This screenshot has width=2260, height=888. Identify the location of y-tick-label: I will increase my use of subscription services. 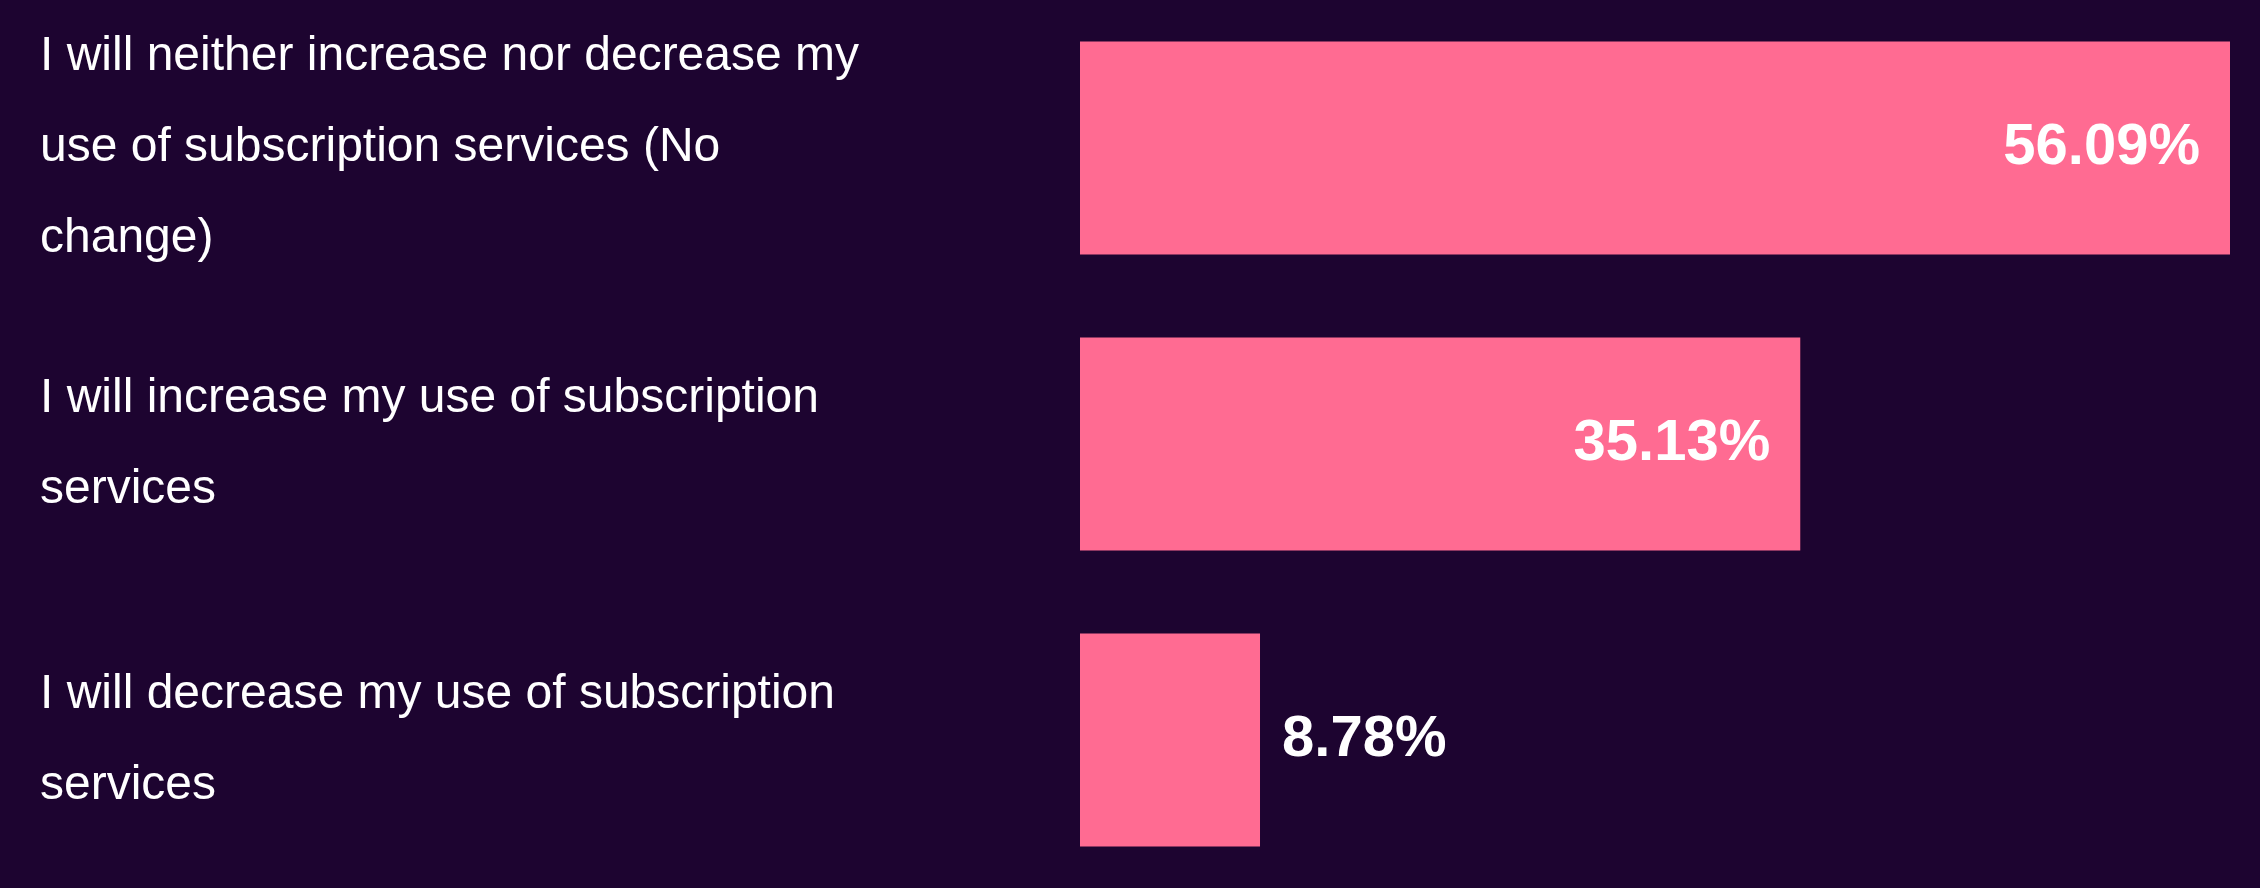
(429, 440).